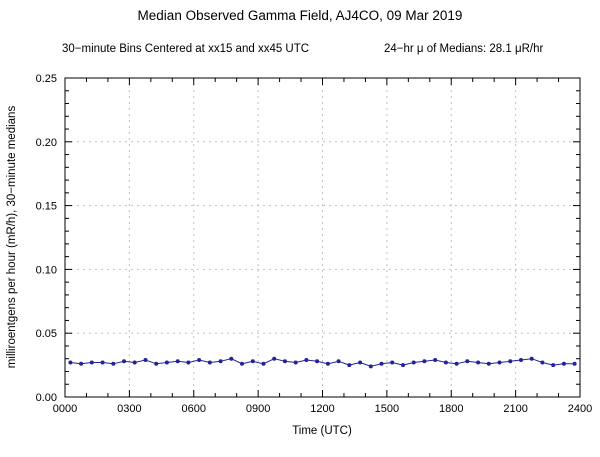 The image size is (600, 457). I want to click on x-tick-label: 0600, so click(194, 409).